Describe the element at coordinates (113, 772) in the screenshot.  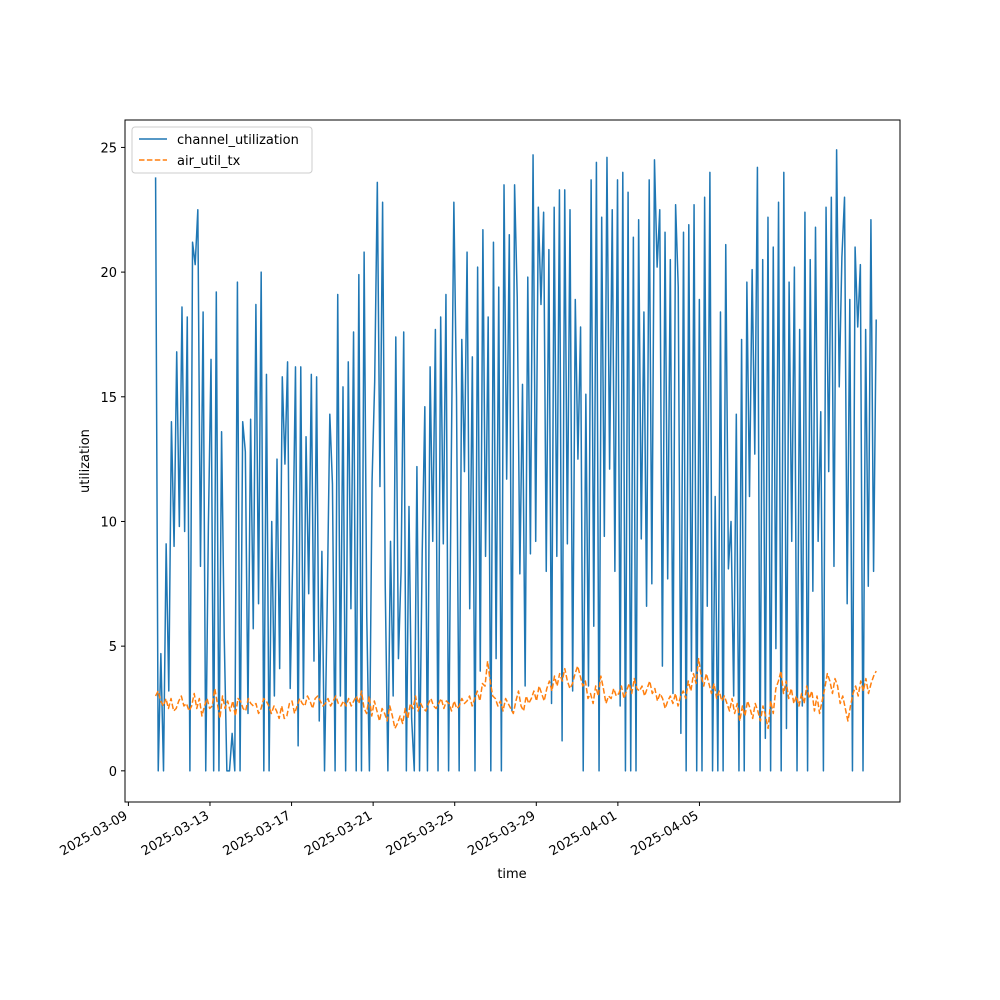
I see `y-tick-label: 0` at that location.